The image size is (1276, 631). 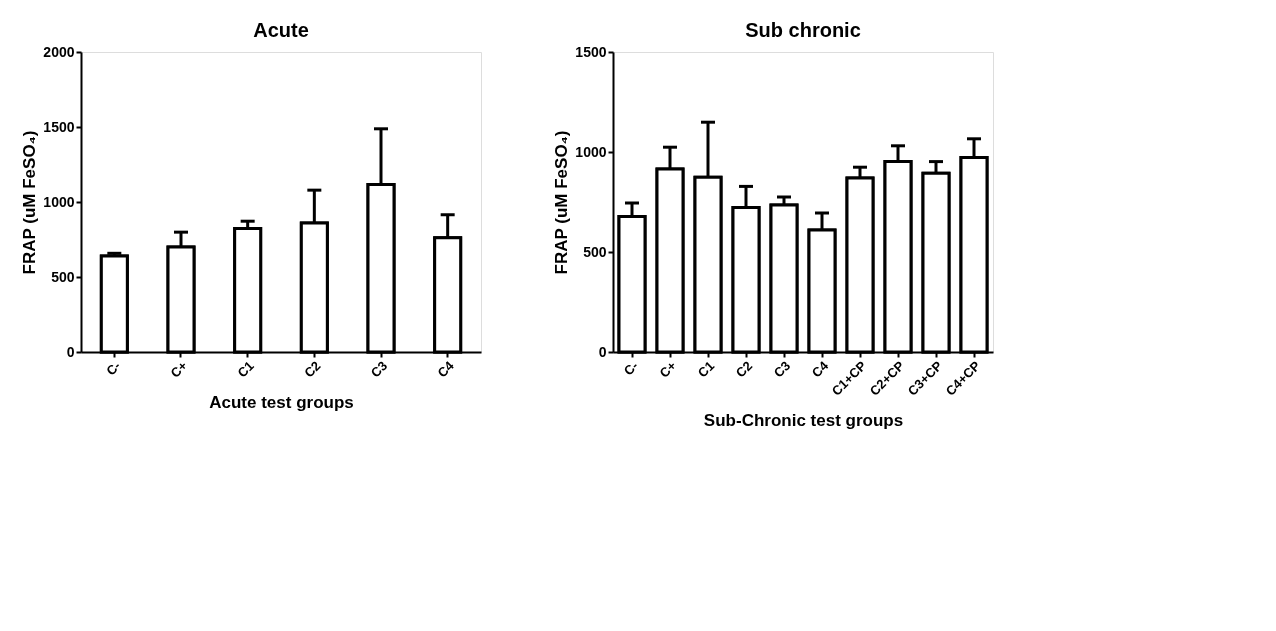 What do you see at coordinates (803, 420) in the screenshot?
I see `x-axis-title: Sub-Chronic test groups` at bounding box center [803, 420].